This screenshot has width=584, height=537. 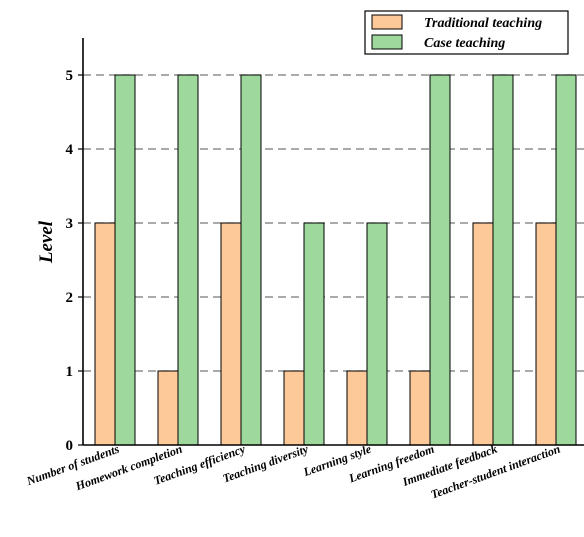 I want to click on legend-label-case: Case teaching, so click(x=464, y=43).